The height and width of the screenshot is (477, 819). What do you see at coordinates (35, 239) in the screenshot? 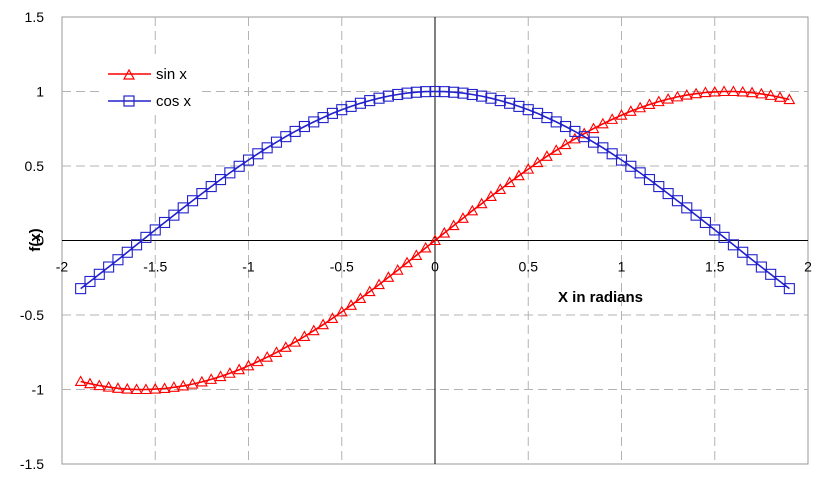
I see `y-axis-label: f(x)` at bounding box center [35, 239].